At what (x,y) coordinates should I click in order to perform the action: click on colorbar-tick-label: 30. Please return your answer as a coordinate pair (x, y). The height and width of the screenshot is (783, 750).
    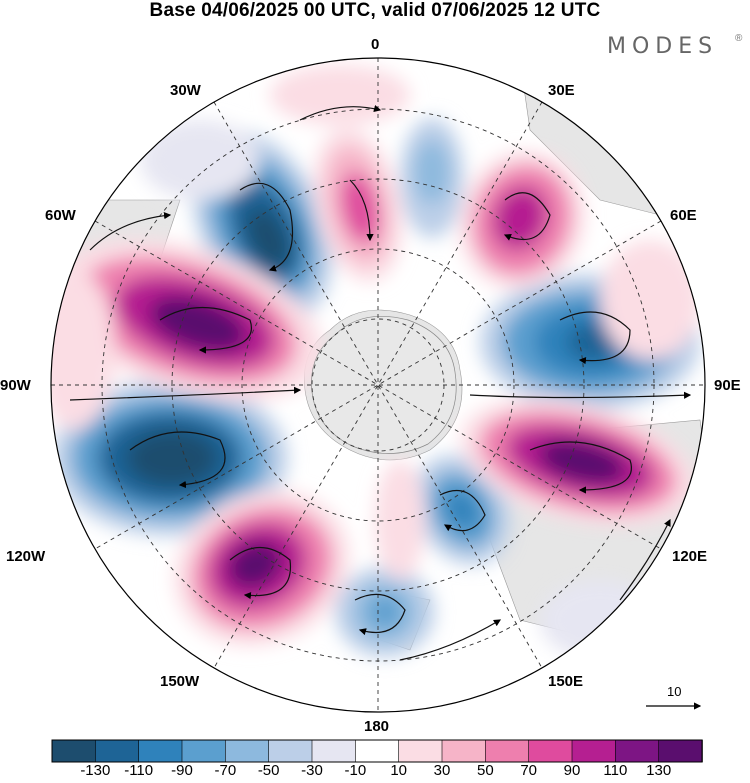
    Looking at the image, I should click on (442, 770).